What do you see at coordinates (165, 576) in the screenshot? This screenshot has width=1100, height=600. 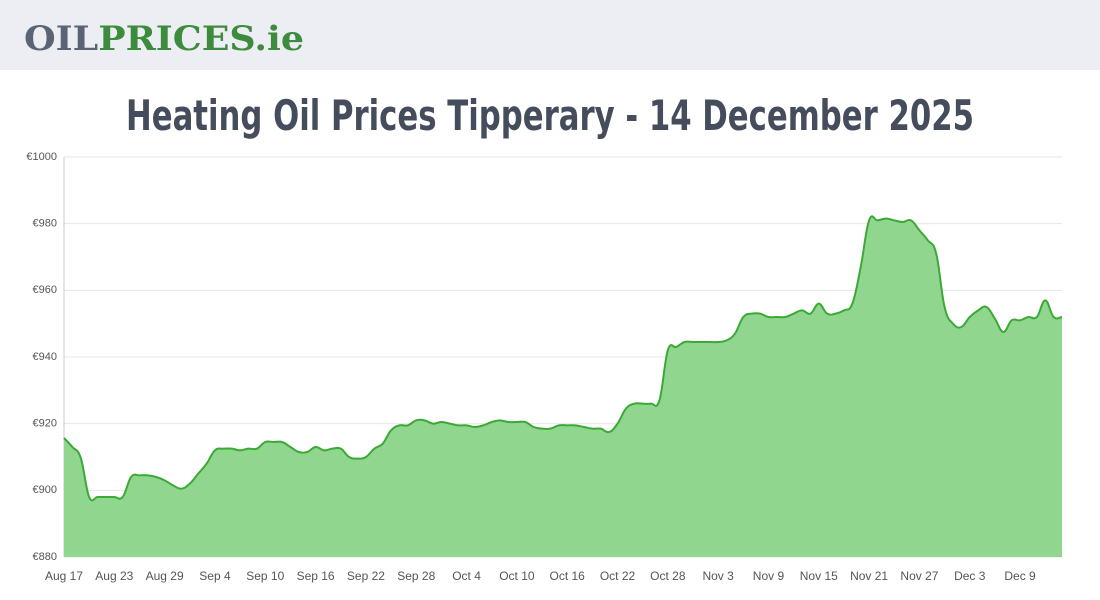 I see `x-tick-label: Aug 29` at bounding box center [165, 576].